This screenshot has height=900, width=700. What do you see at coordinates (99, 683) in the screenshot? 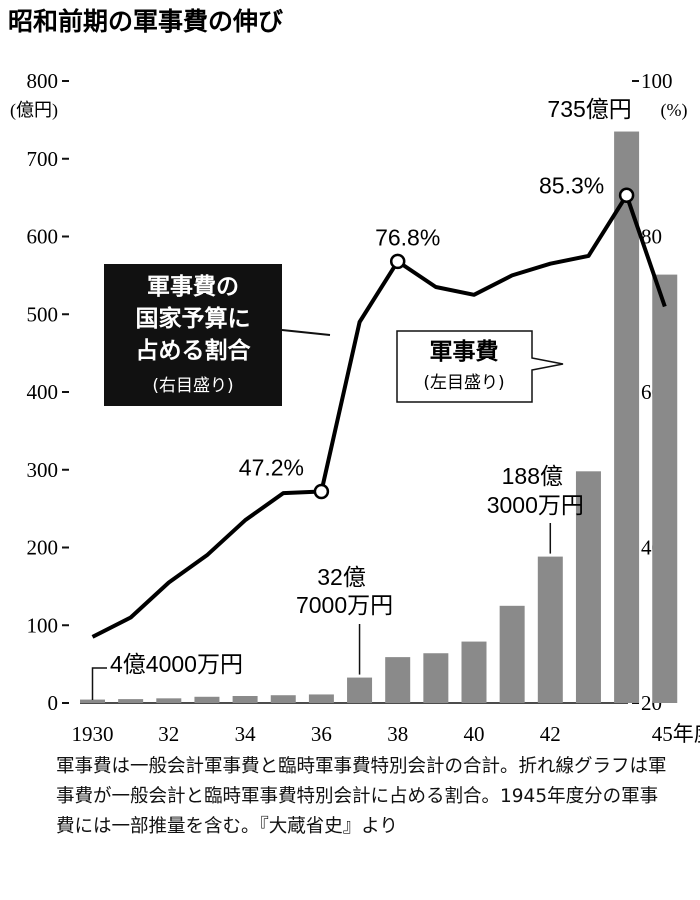
I see `leader-1930` at bounding box center [99, 683].